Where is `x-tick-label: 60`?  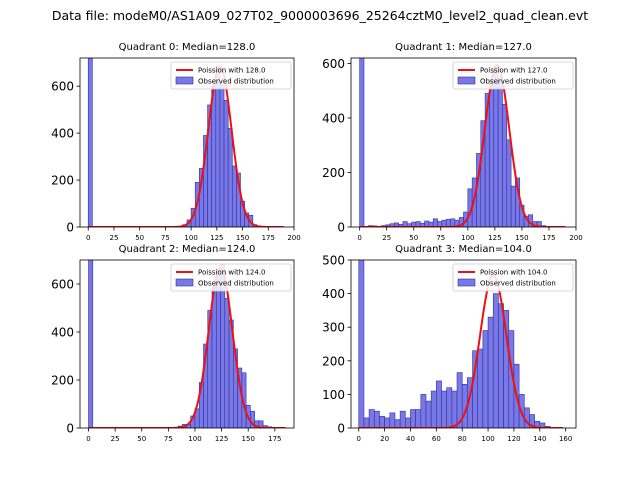 x-tick-label: 60 is located at coordinates (436, 439).